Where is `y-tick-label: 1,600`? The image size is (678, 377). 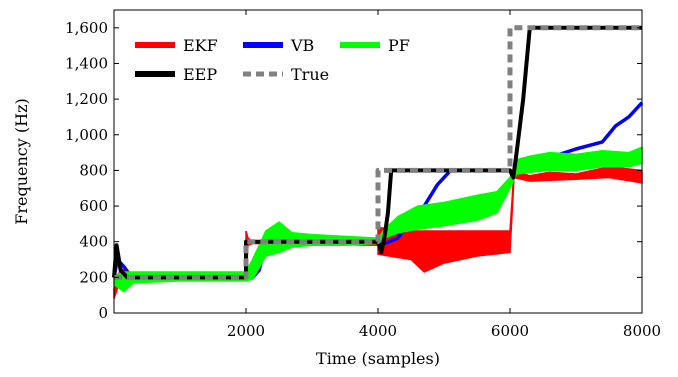 y-tick-label: 1,600 is located at coordinates (86, 28).